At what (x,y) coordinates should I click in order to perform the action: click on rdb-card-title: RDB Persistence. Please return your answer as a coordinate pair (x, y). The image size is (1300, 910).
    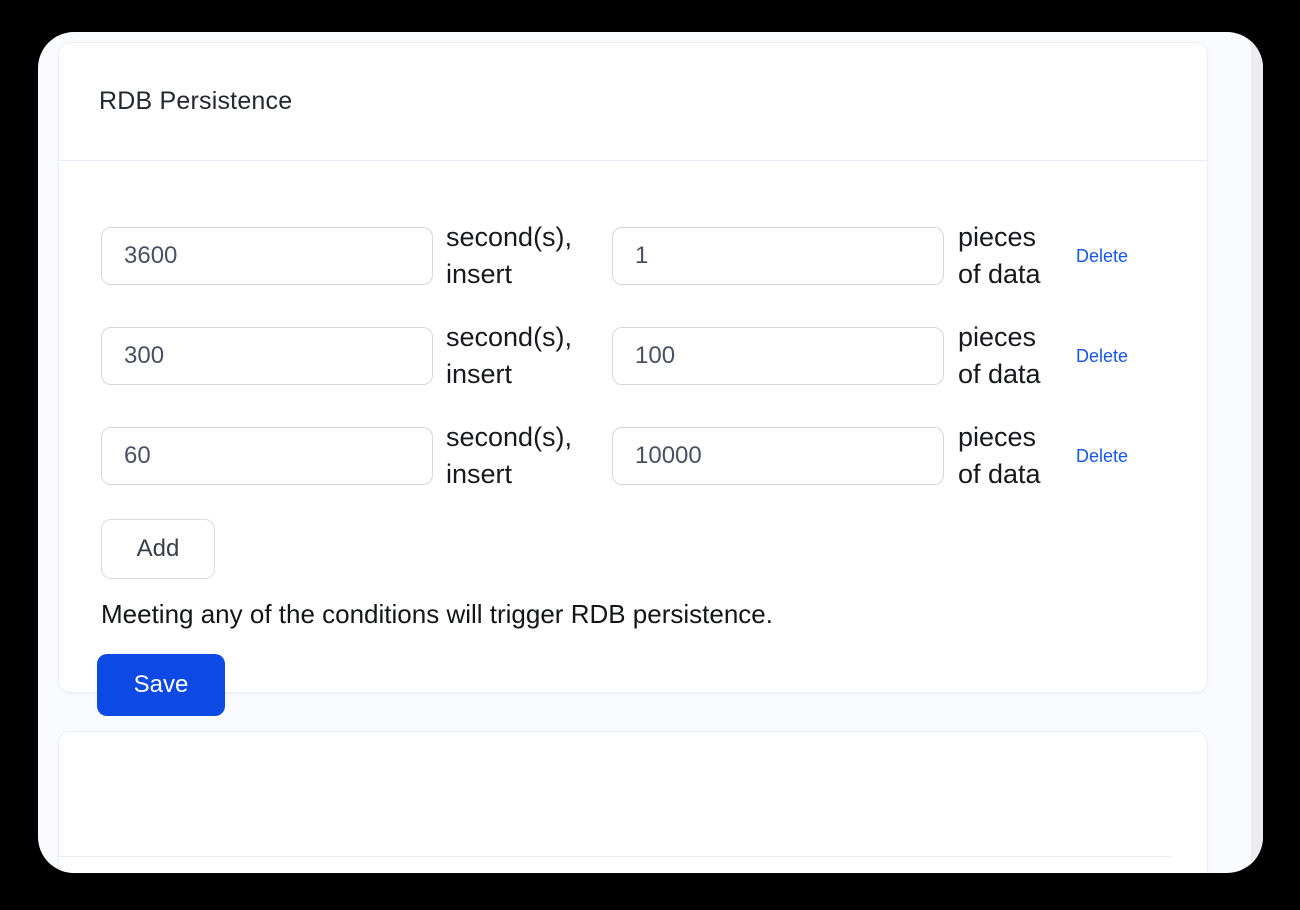
    Looking at the image, I should click on (196, 101).